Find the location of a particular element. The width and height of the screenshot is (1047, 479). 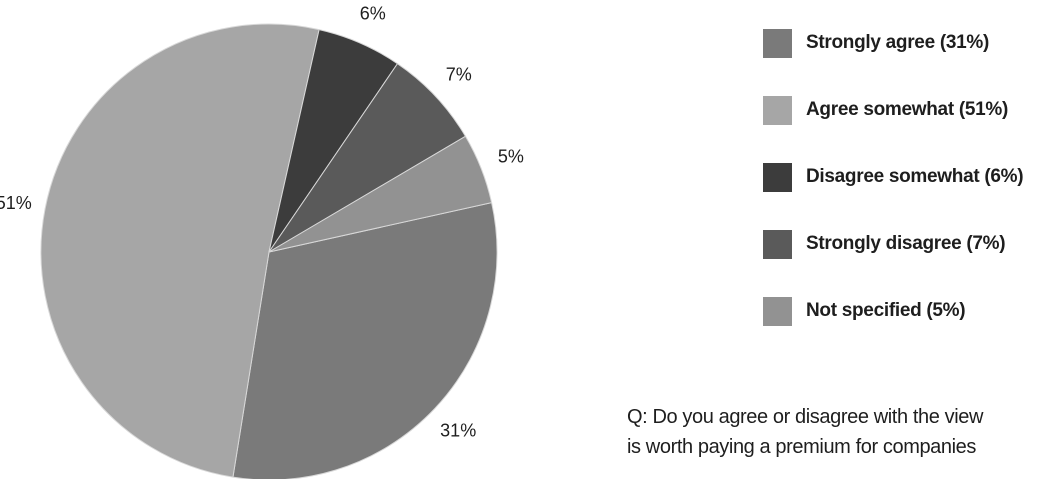

legend-item-disagree-somewhat: Disagree somewhat (6%) is located at coordinates (905, 177).